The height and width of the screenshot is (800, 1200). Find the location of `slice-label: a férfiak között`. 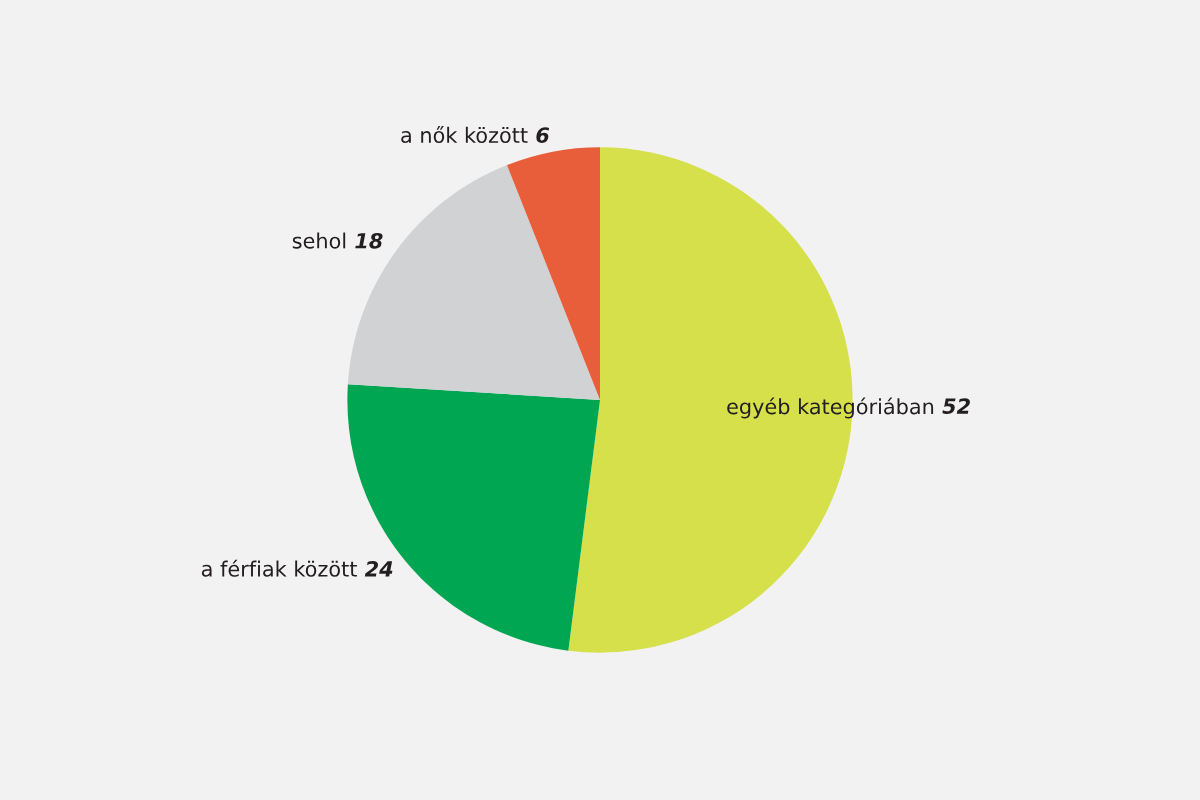

slice-label: a férfiak között is located at coordinates (279, 568).